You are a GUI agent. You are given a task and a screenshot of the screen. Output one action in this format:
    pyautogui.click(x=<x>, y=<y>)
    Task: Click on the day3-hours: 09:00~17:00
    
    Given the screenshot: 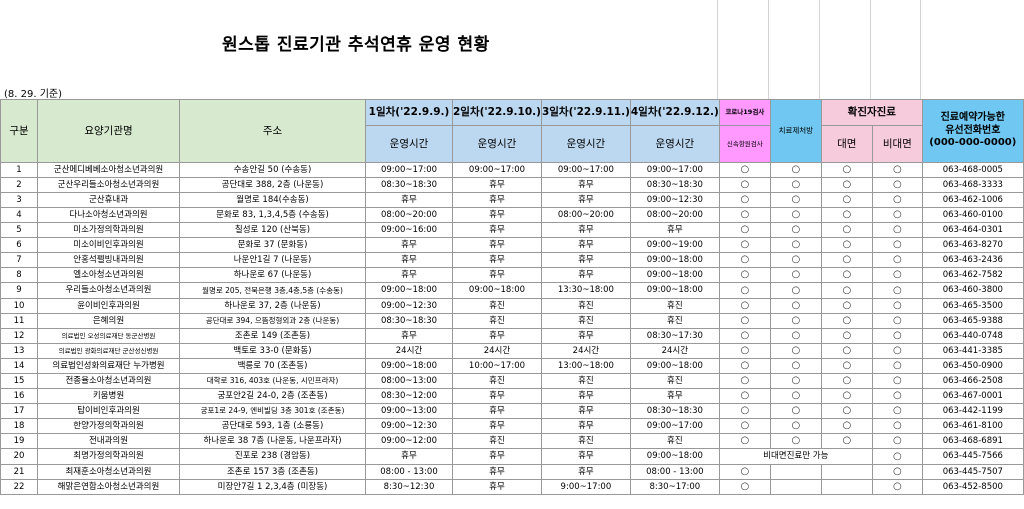 What is the action you would take?
    pyautogui.click(x=585, y=170)
    